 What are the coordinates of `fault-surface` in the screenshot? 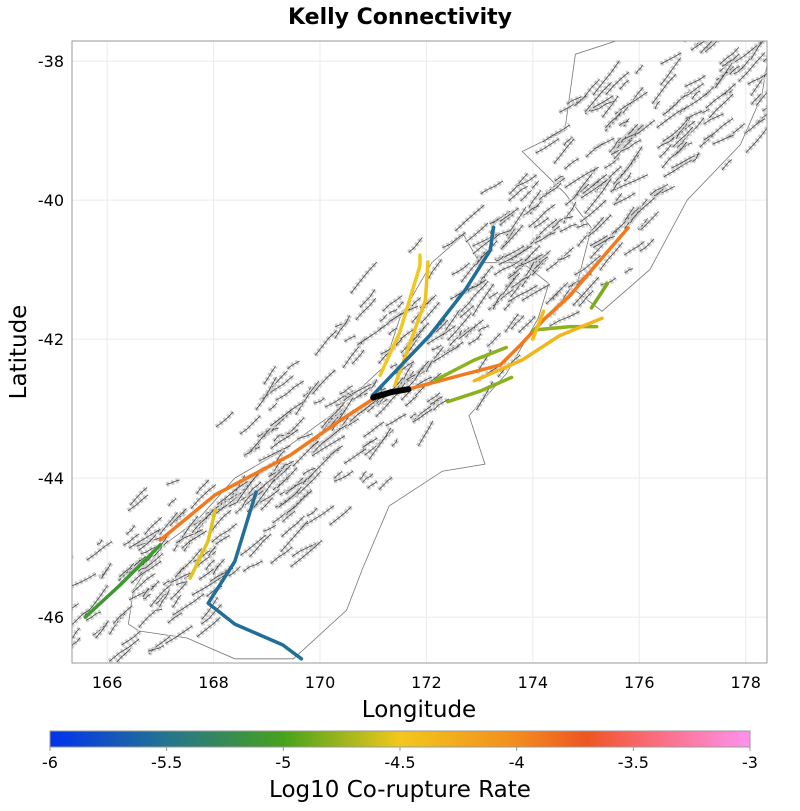 It's located at (794, 29).